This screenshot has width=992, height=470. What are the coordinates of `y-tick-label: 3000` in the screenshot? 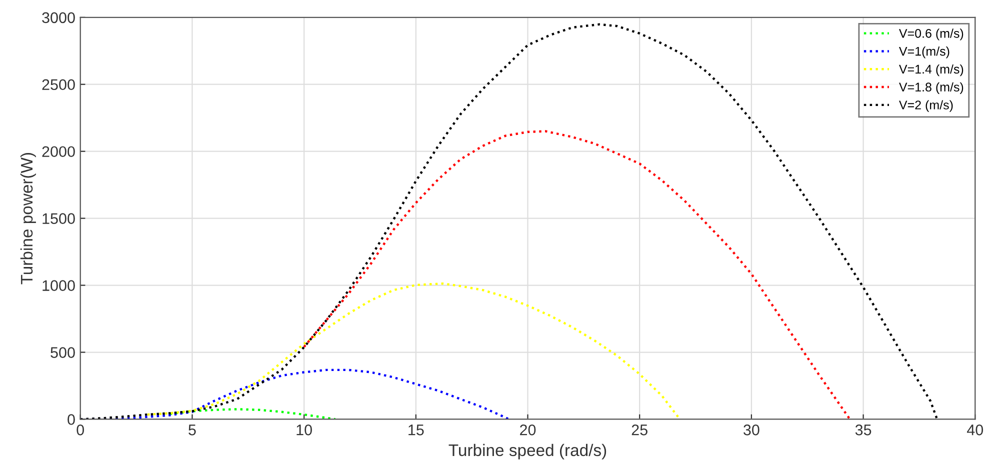 It's located at (58, 18).